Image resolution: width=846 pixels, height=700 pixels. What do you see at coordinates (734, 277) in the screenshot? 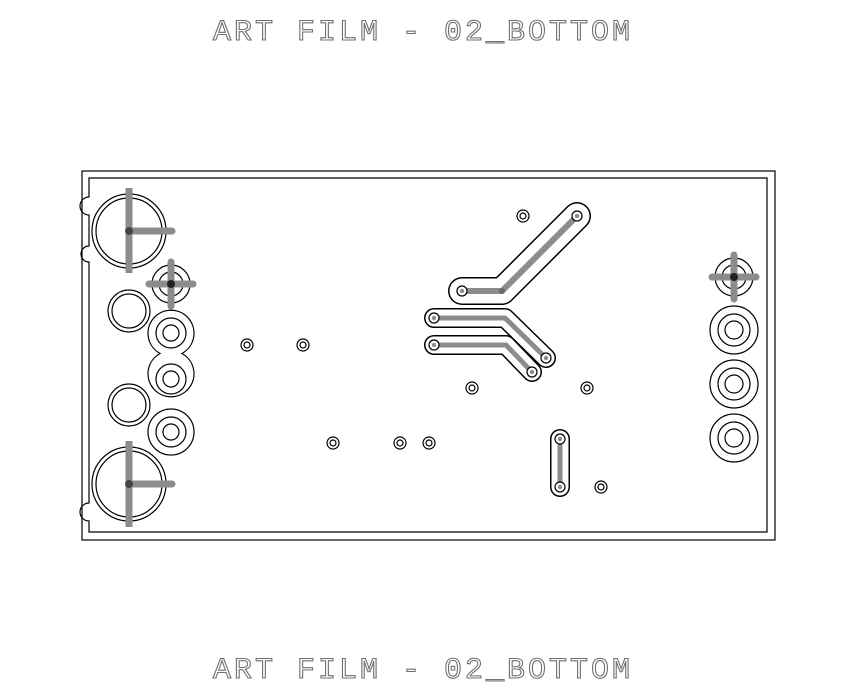
I see `thermal-pad-right` at bounding box center [734, 277].